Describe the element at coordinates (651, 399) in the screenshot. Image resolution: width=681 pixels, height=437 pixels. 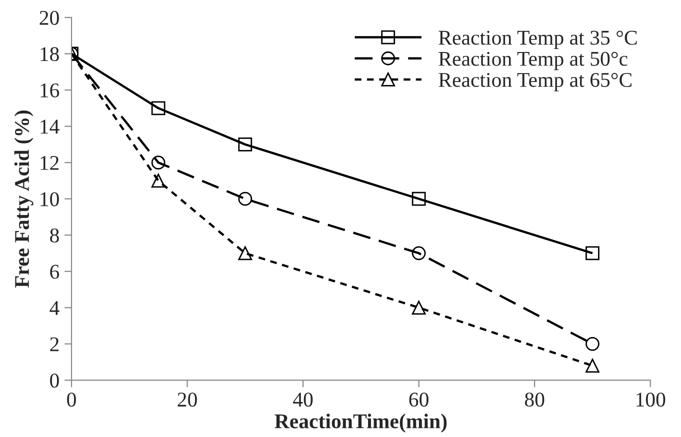
I see `x-tick-label: 100` at that location.